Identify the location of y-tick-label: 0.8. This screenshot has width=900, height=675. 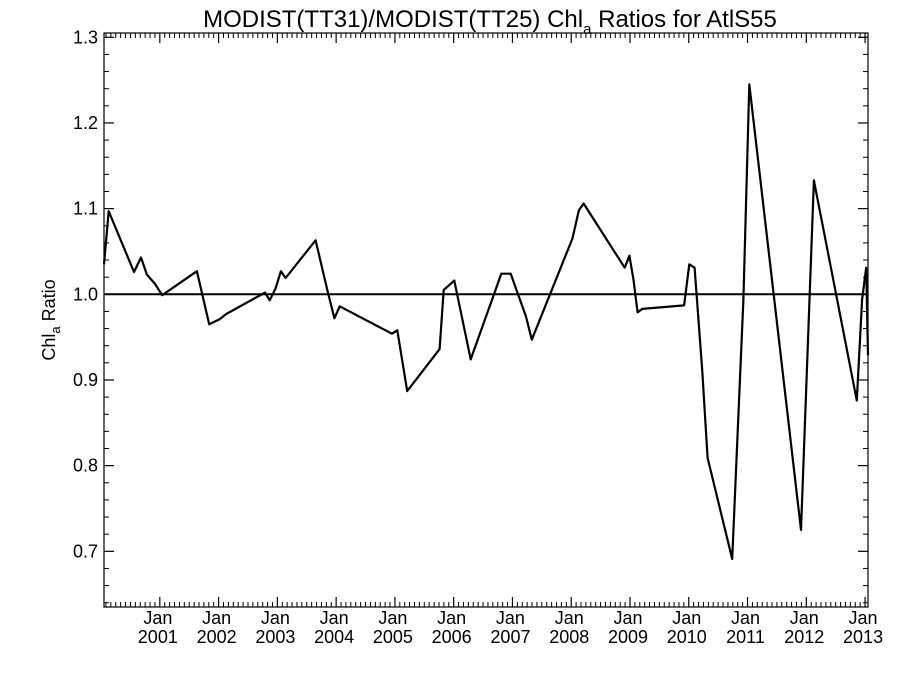
(85, 466).